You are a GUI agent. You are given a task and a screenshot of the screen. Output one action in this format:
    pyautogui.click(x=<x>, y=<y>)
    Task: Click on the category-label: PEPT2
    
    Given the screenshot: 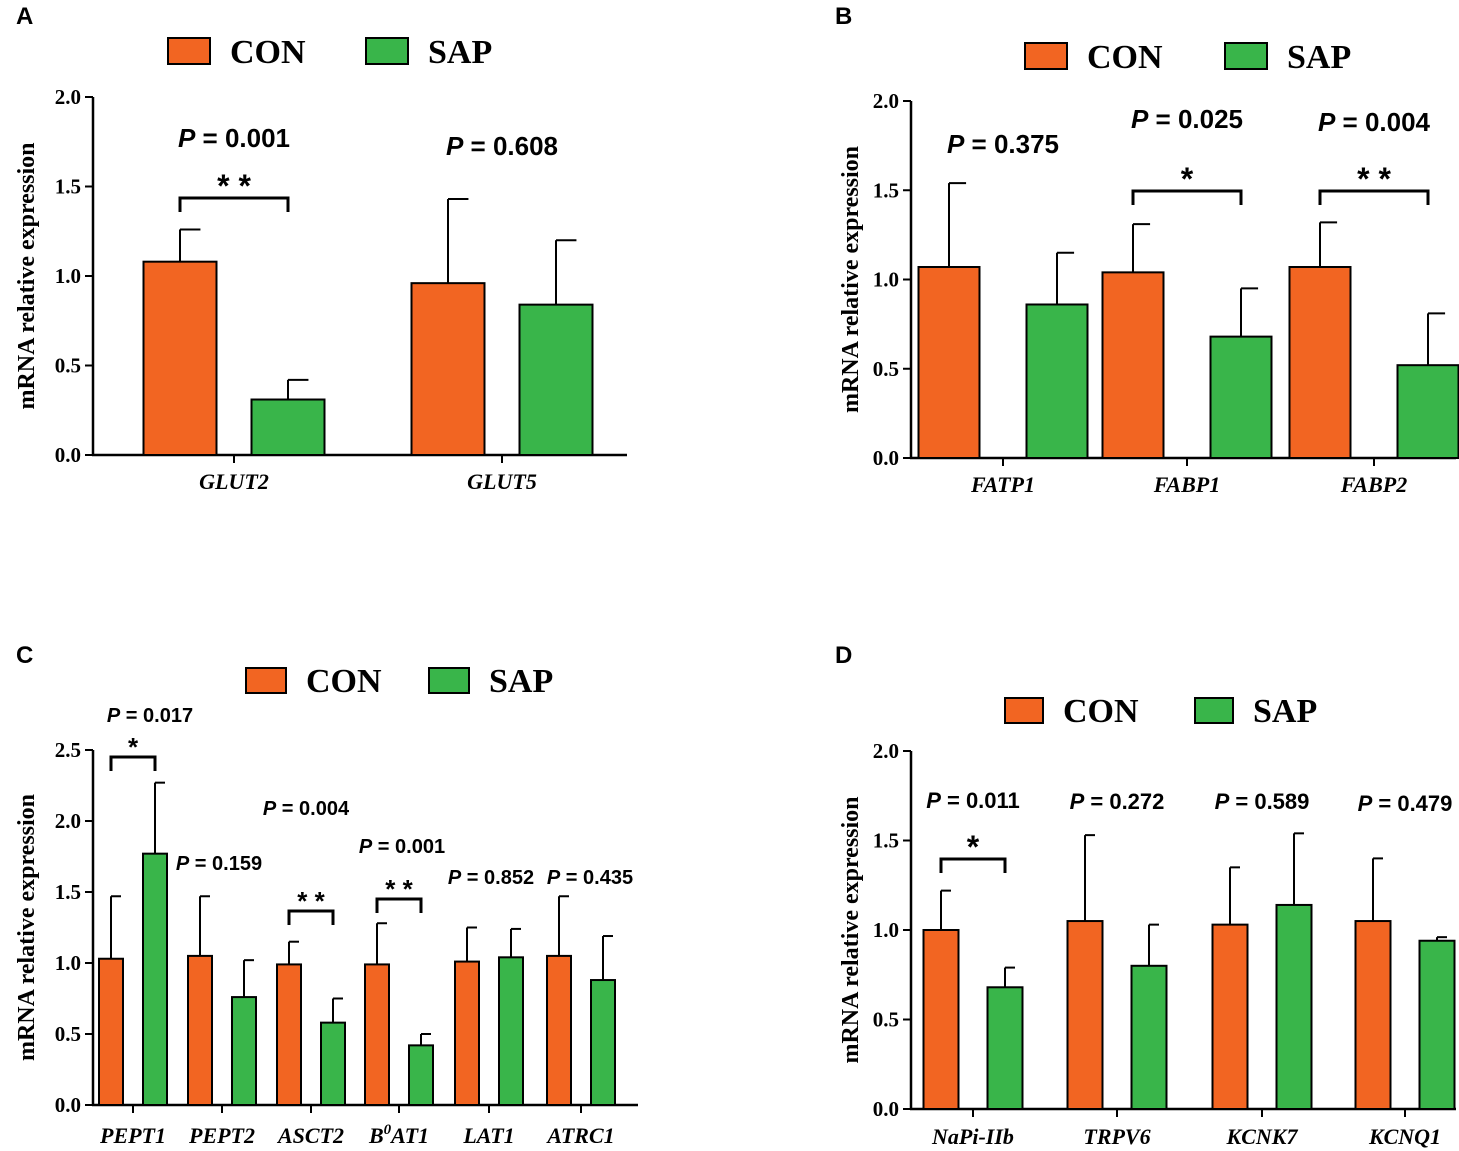 What is the action you would take?
    pyautogui.click(x=221, y=1135)
    